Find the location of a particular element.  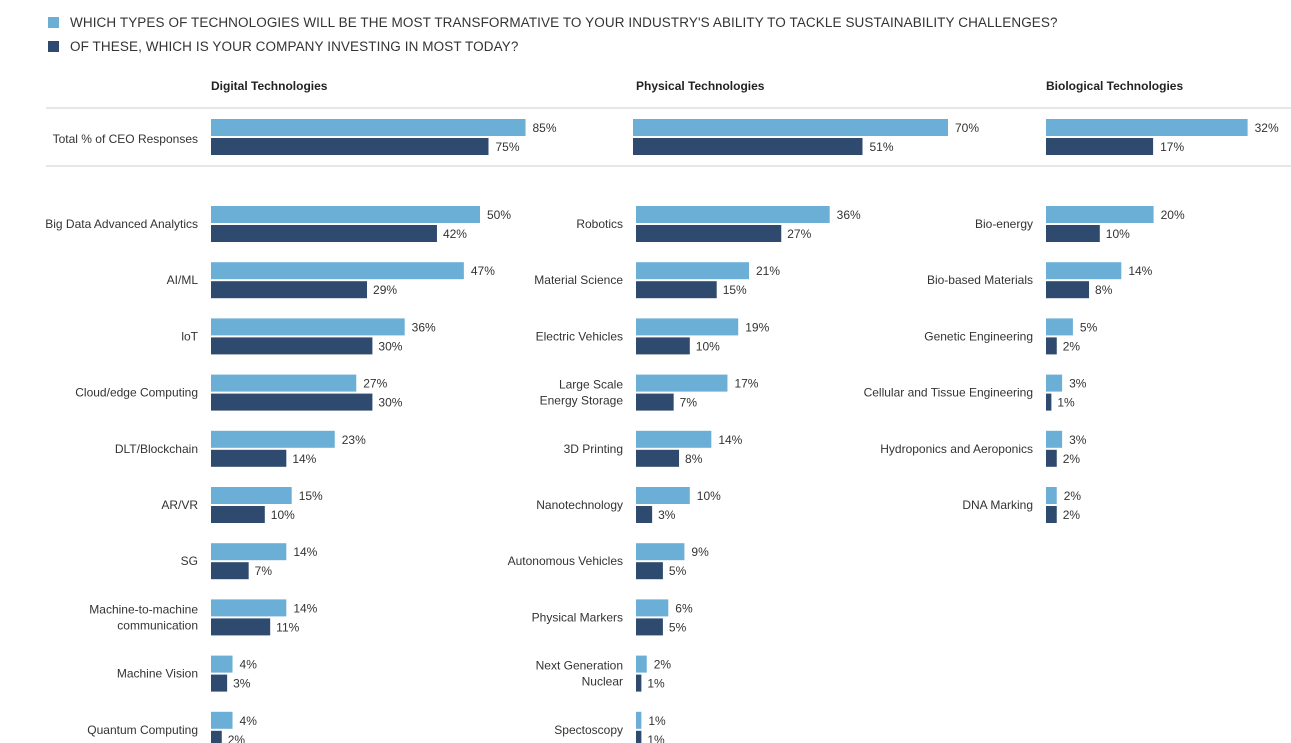

total-bar-biological-investing is located at coordinates (1100, 146).